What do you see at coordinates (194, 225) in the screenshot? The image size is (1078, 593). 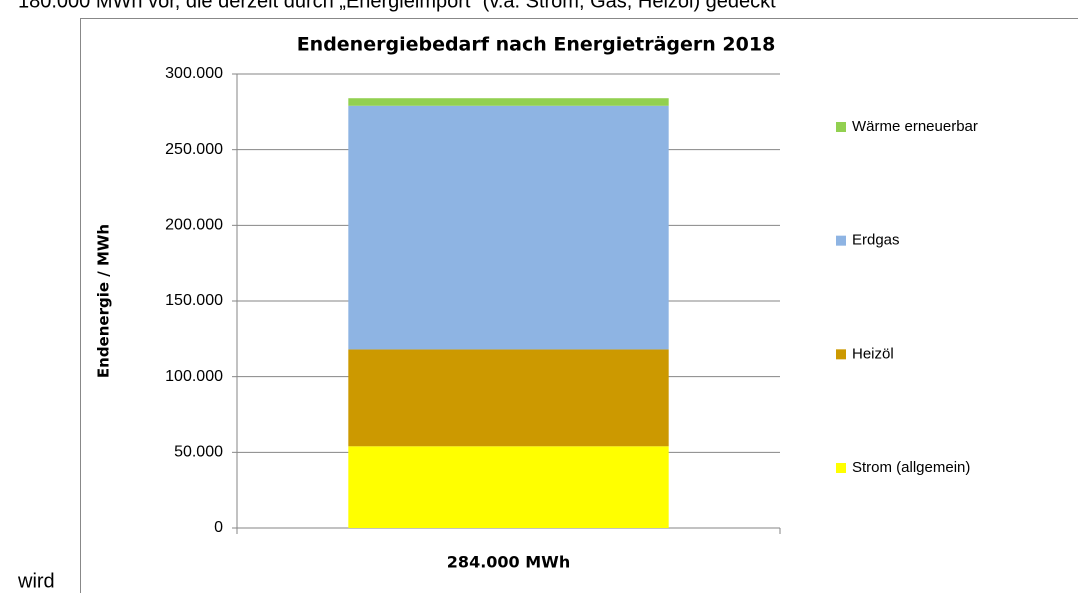 I see `y-tick-label: 200.000` at bounding box center [194, 225].